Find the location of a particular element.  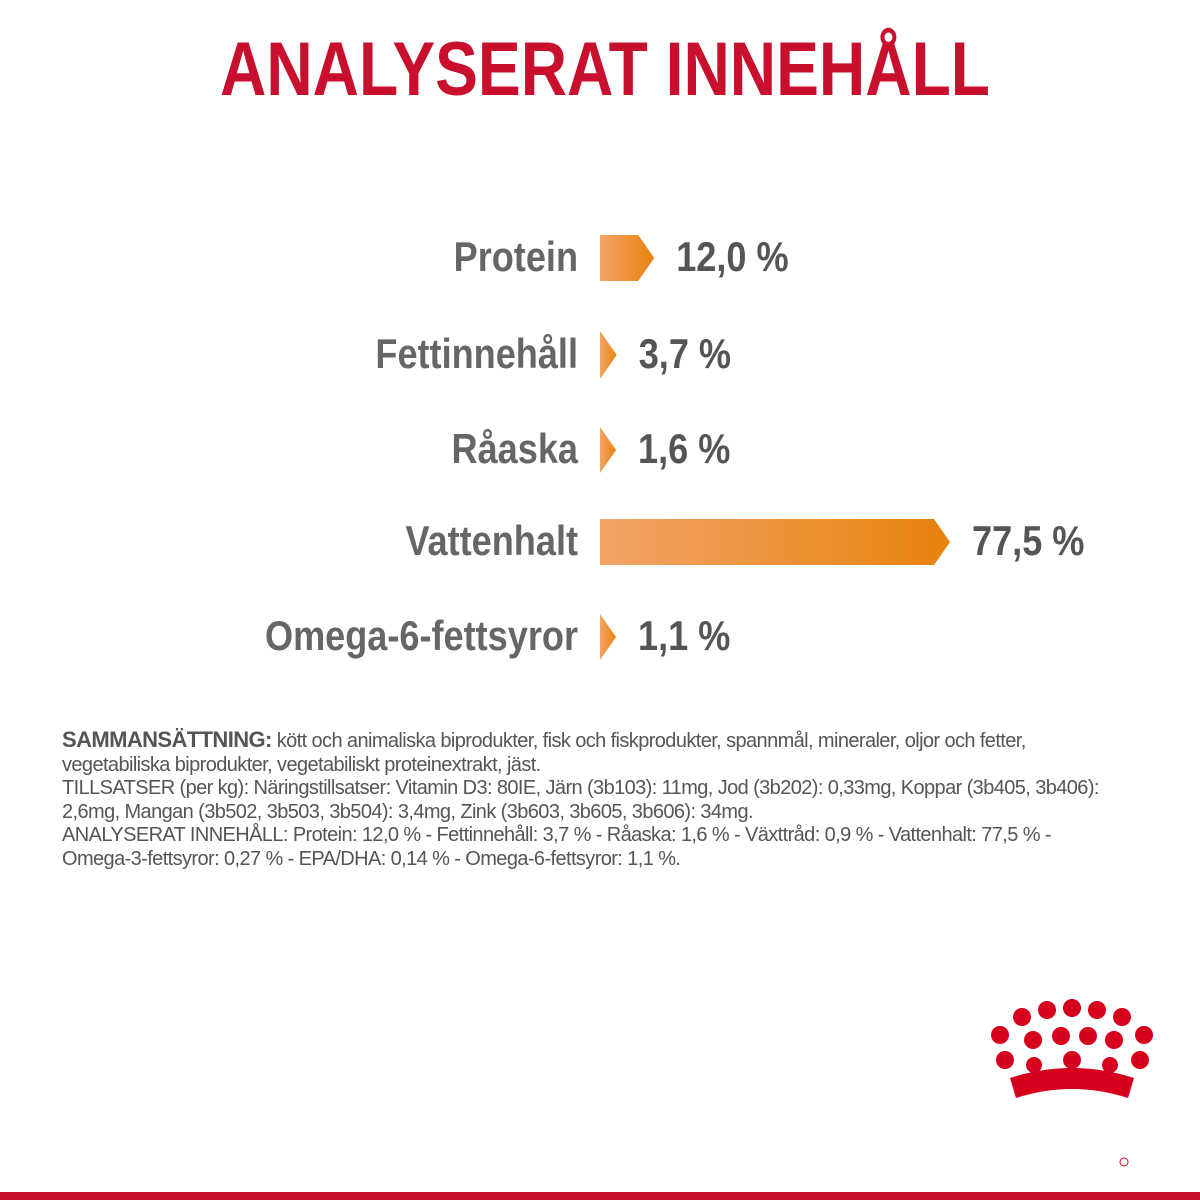

category-label-group: Fettinnehåll is located at coordinates (476, 355).